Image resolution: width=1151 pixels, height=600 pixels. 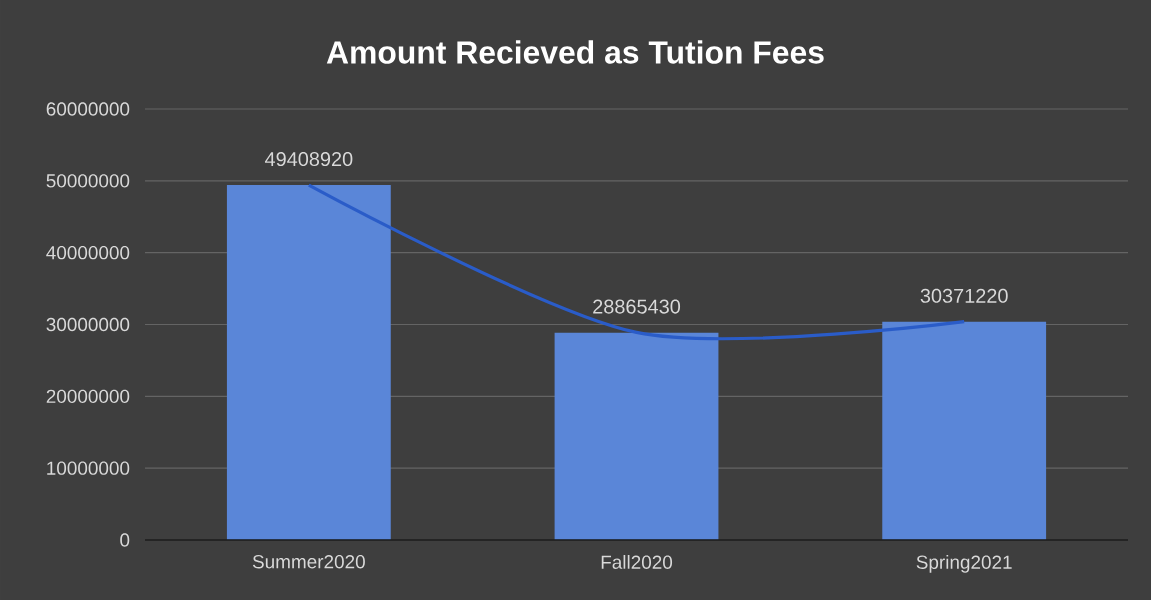 What do you see at coordinates (964, 295) in the screenshot?
I see `data-label: 30371220` at bounding box center [964, 295].